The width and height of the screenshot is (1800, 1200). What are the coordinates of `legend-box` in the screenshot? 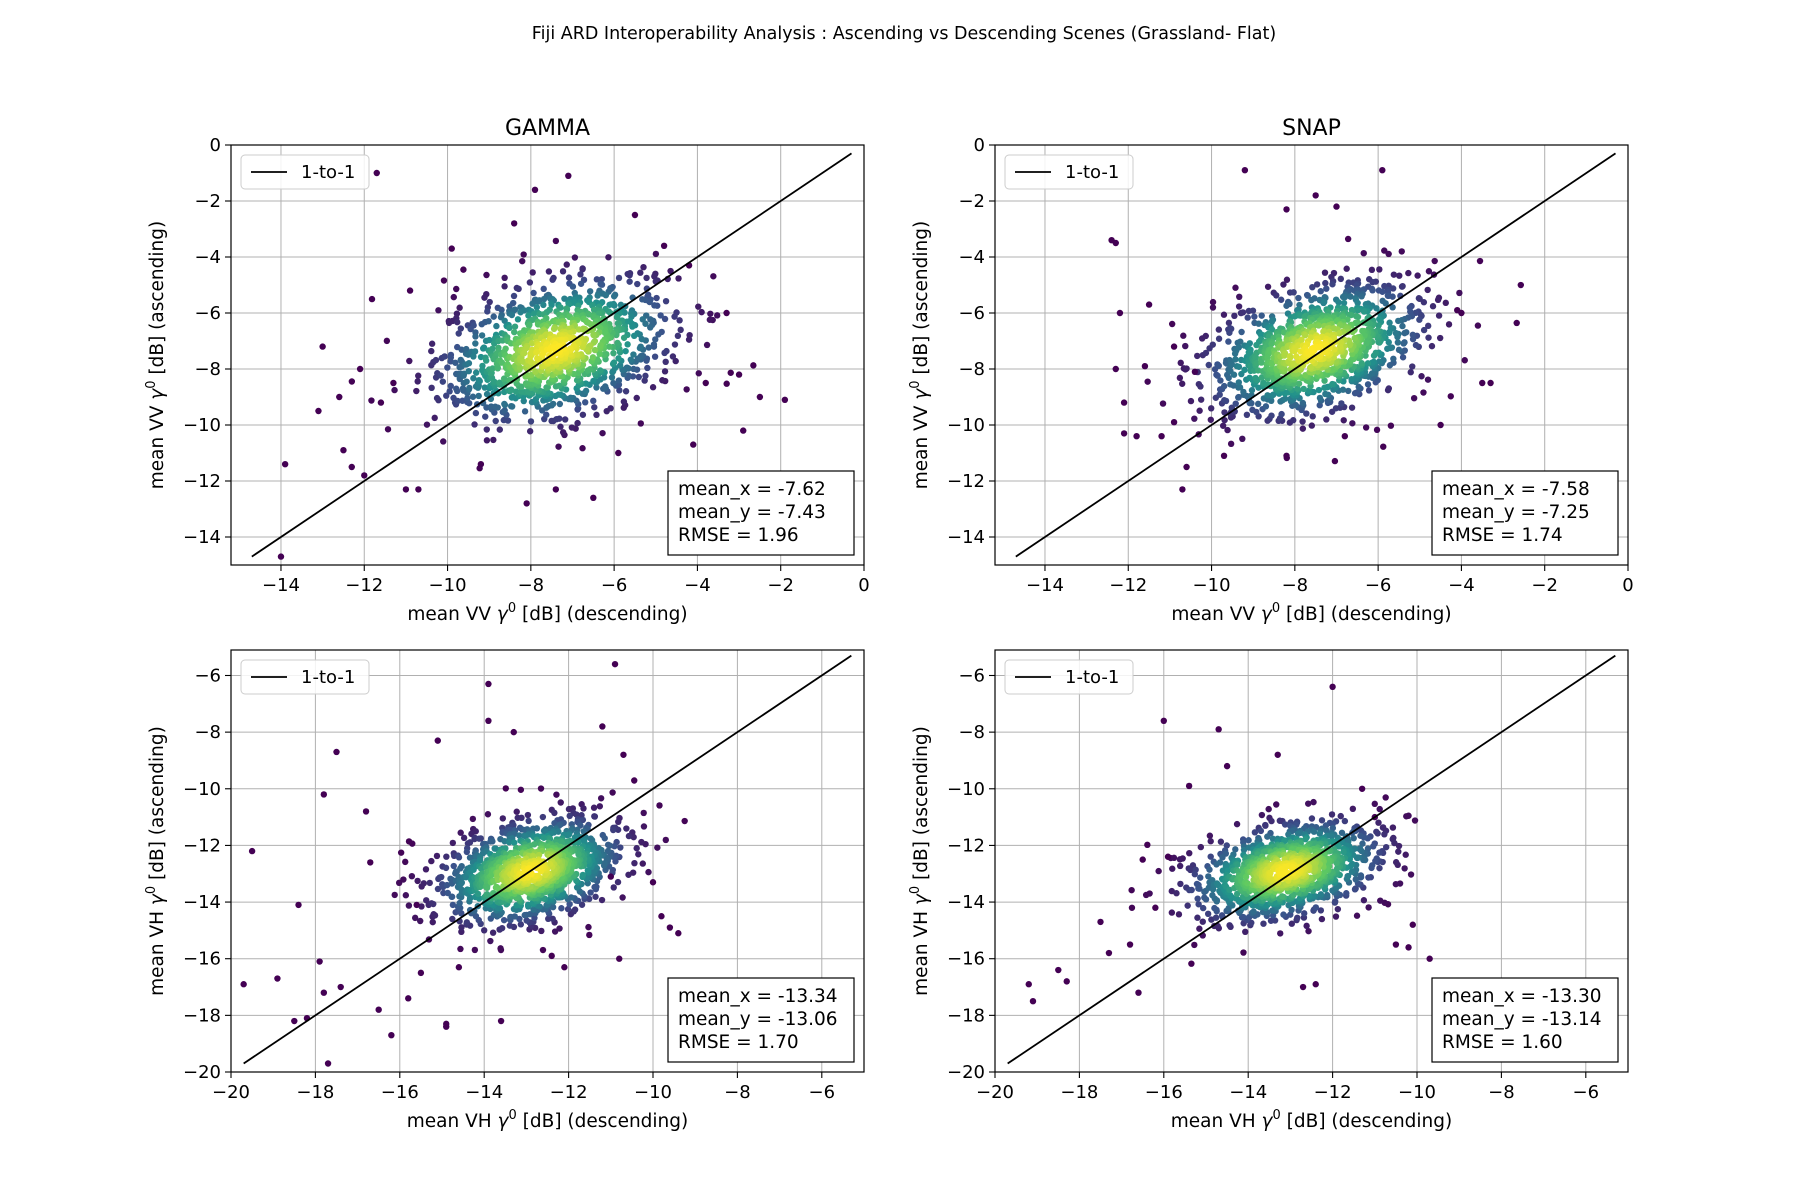 It's located at (1069, 172).